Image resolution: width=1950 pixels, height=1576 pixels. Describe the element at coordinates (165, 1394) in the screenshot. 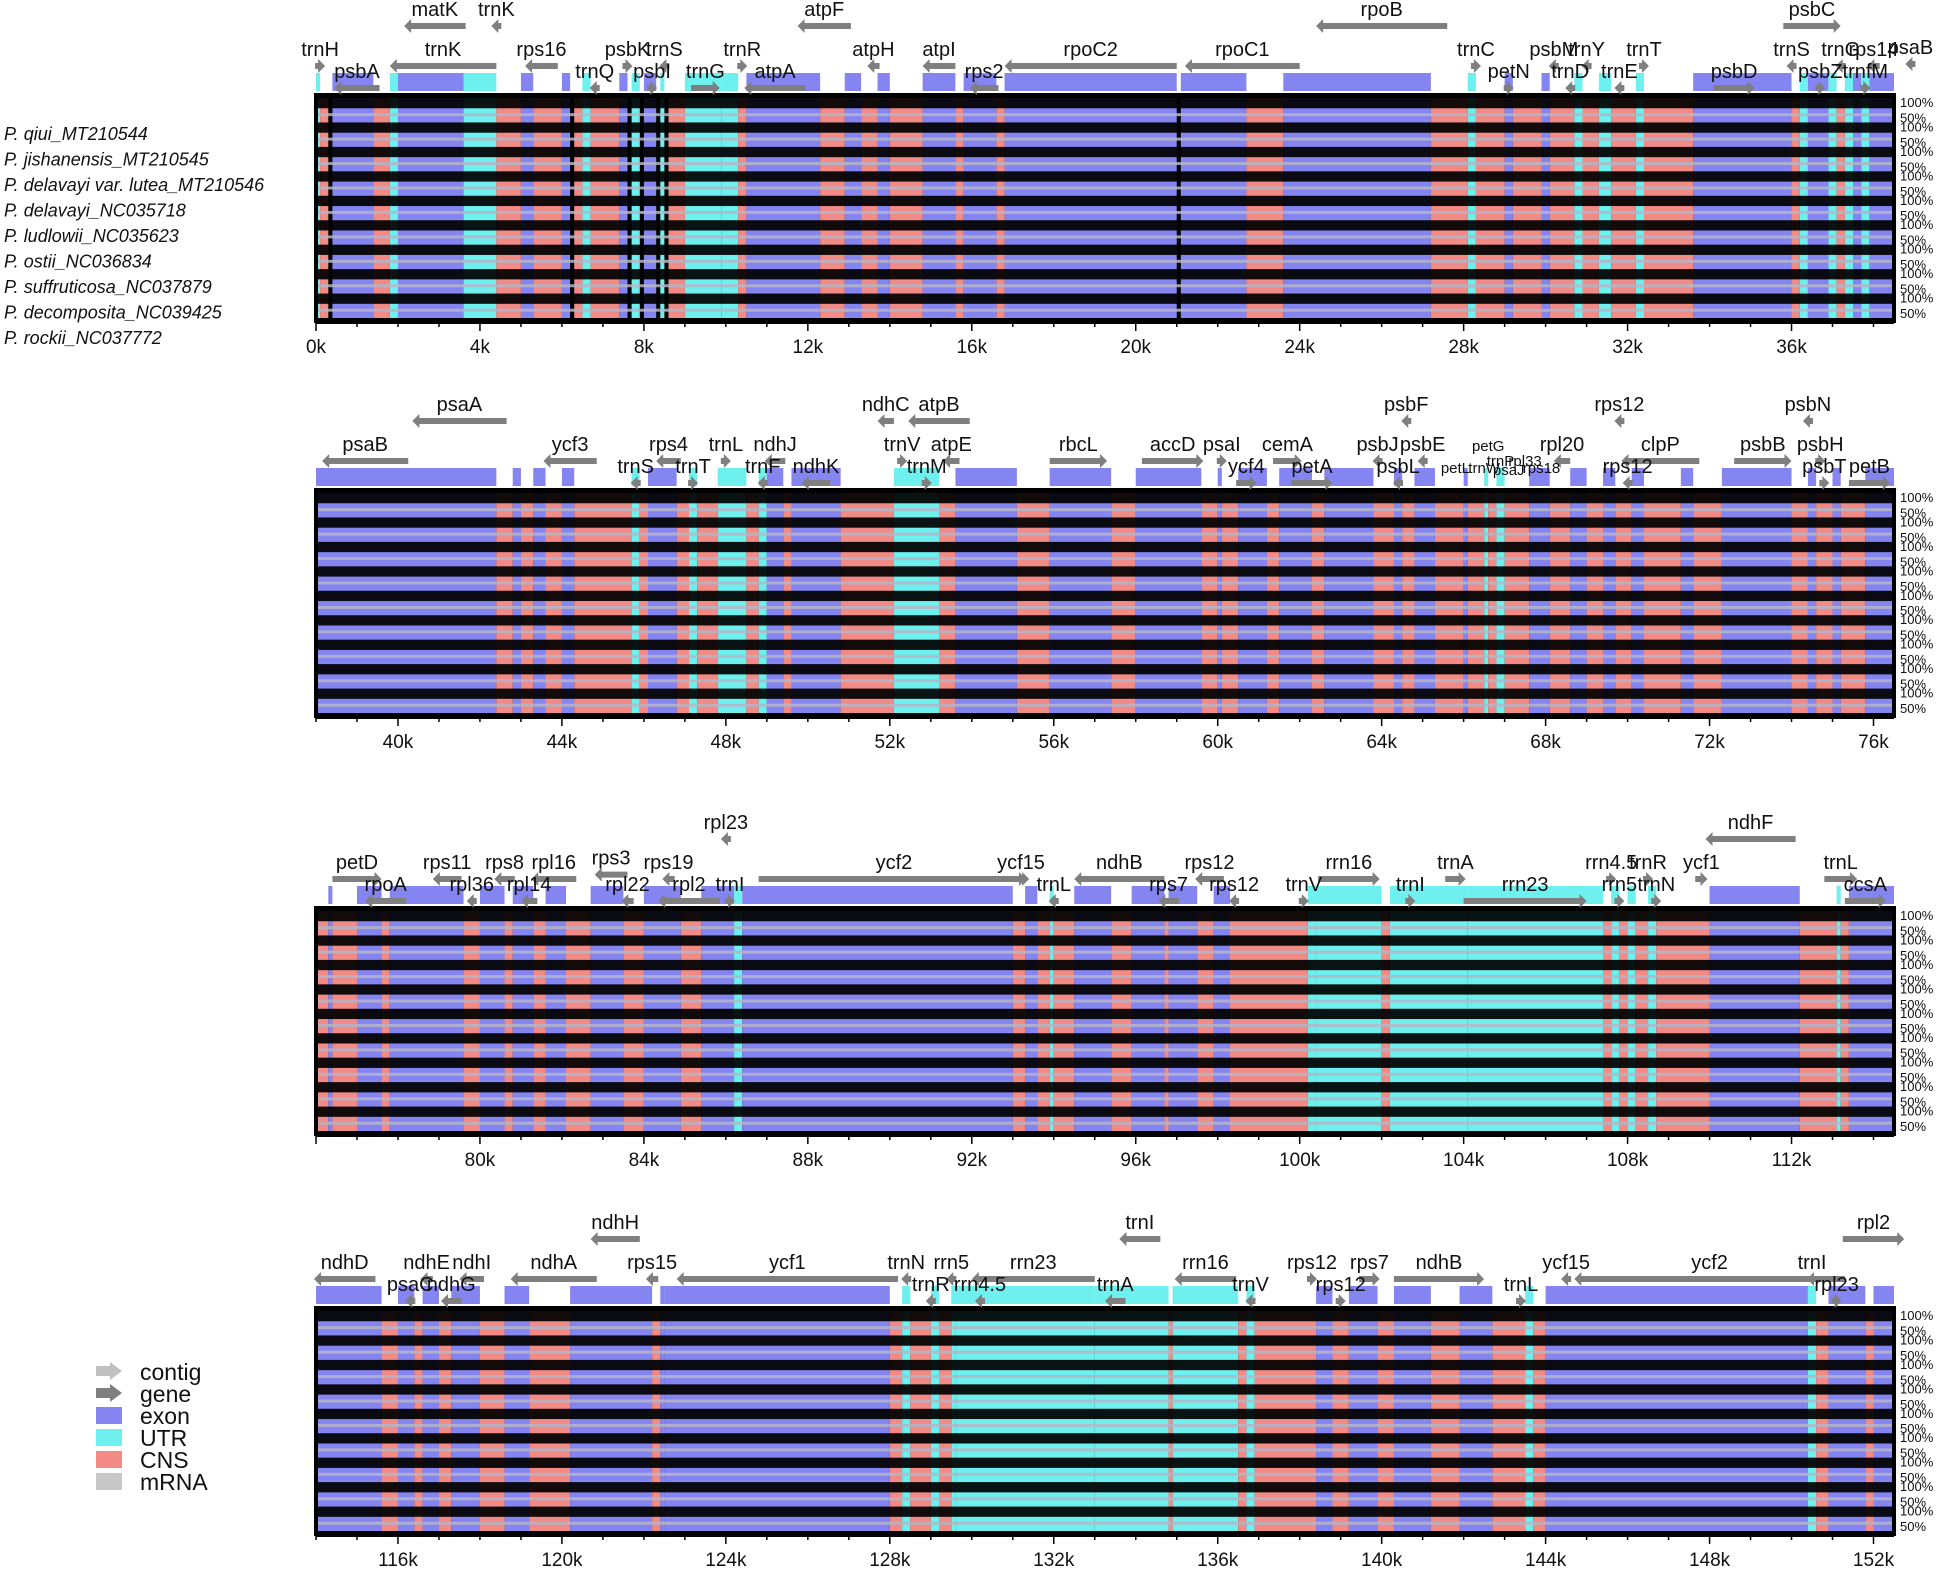

I see `legend-gene-label: gene` at that location.